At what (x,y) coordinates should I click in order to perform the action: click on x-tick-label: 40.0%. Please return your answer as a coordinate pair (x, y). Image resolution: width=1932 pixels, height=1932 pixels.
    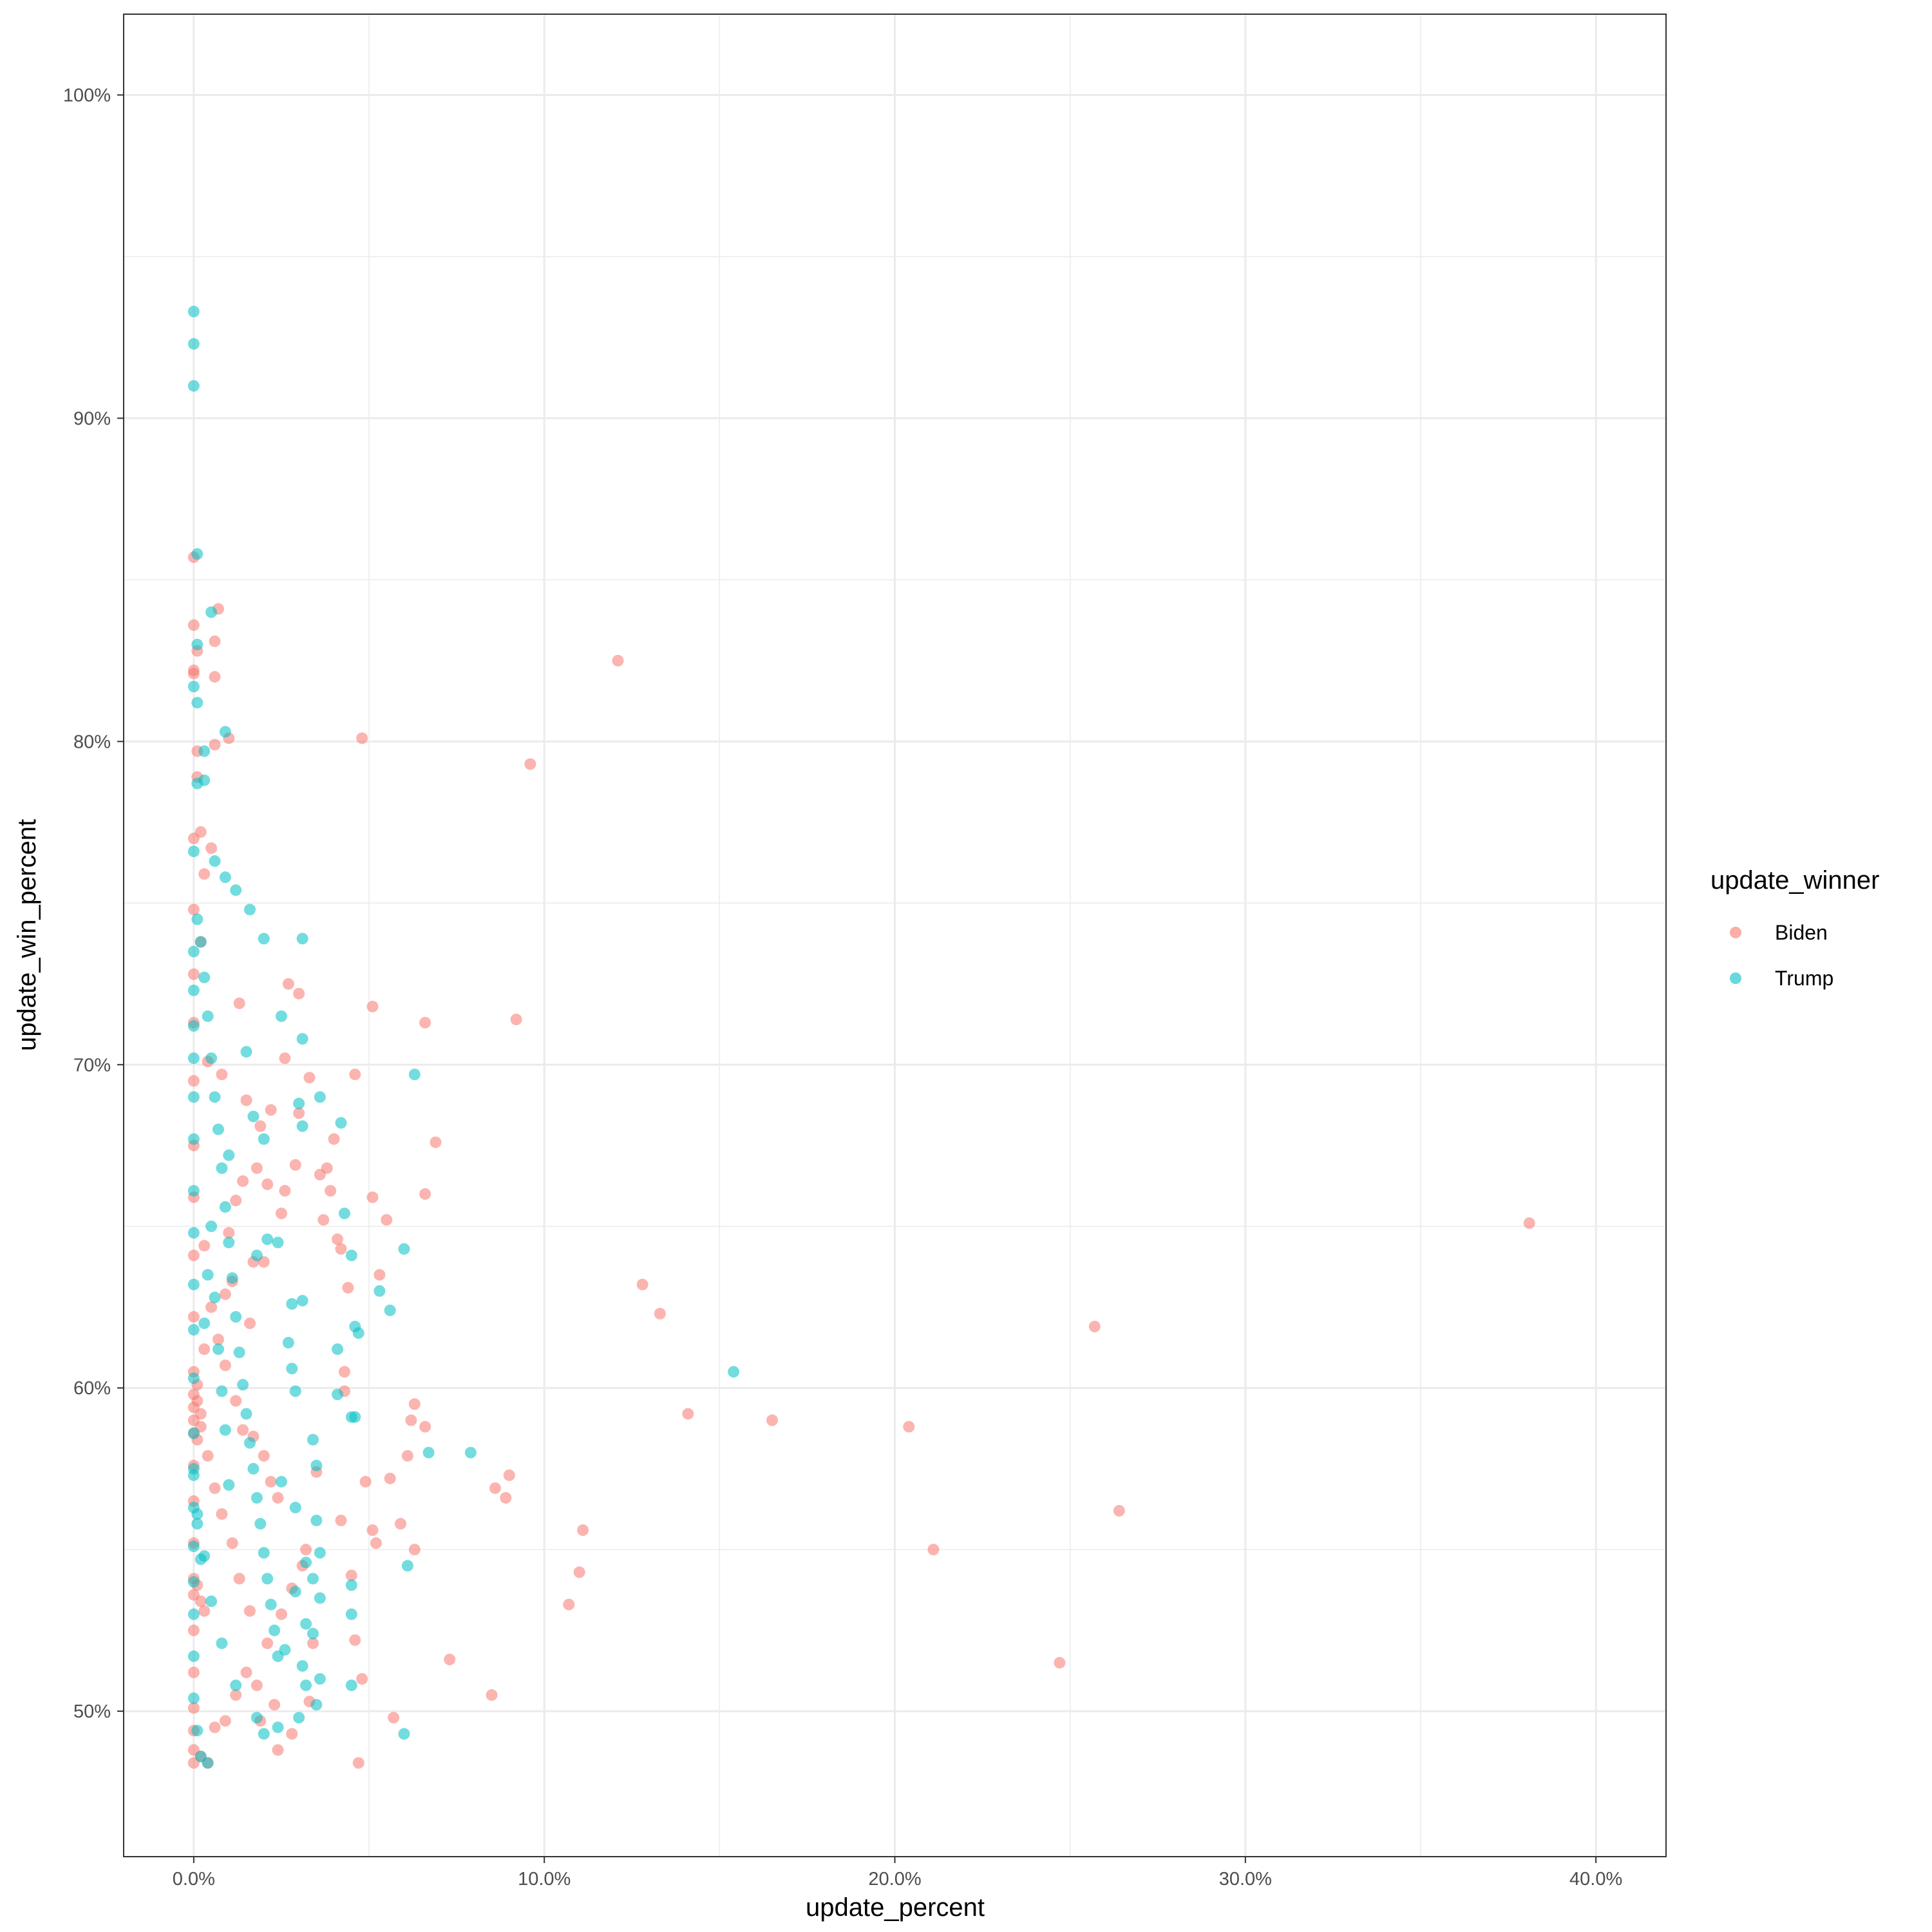
    Looking at the image, I should click on (1595, 1879).